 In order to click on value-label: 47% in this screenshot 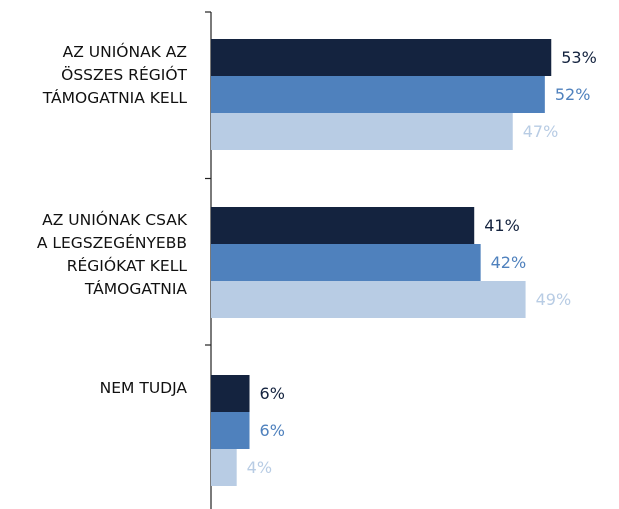, I will do `click(541, 131)`.